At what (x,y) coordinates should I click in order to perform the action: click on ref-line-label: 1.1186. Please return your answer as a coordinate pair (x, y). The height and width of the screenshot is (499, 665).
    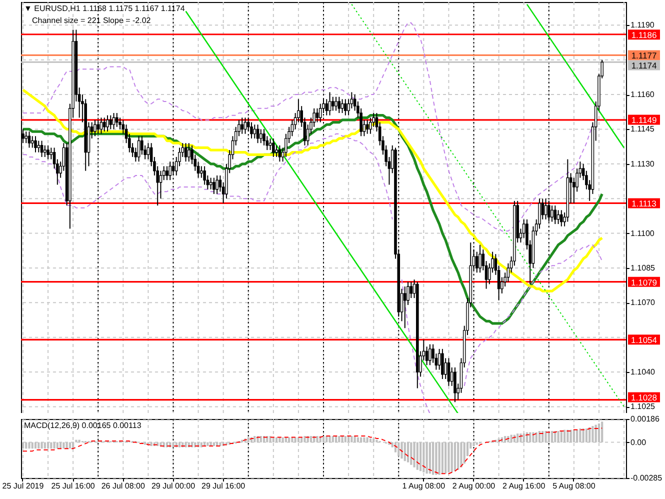
    Looking at the image, I should click on (644, 35).